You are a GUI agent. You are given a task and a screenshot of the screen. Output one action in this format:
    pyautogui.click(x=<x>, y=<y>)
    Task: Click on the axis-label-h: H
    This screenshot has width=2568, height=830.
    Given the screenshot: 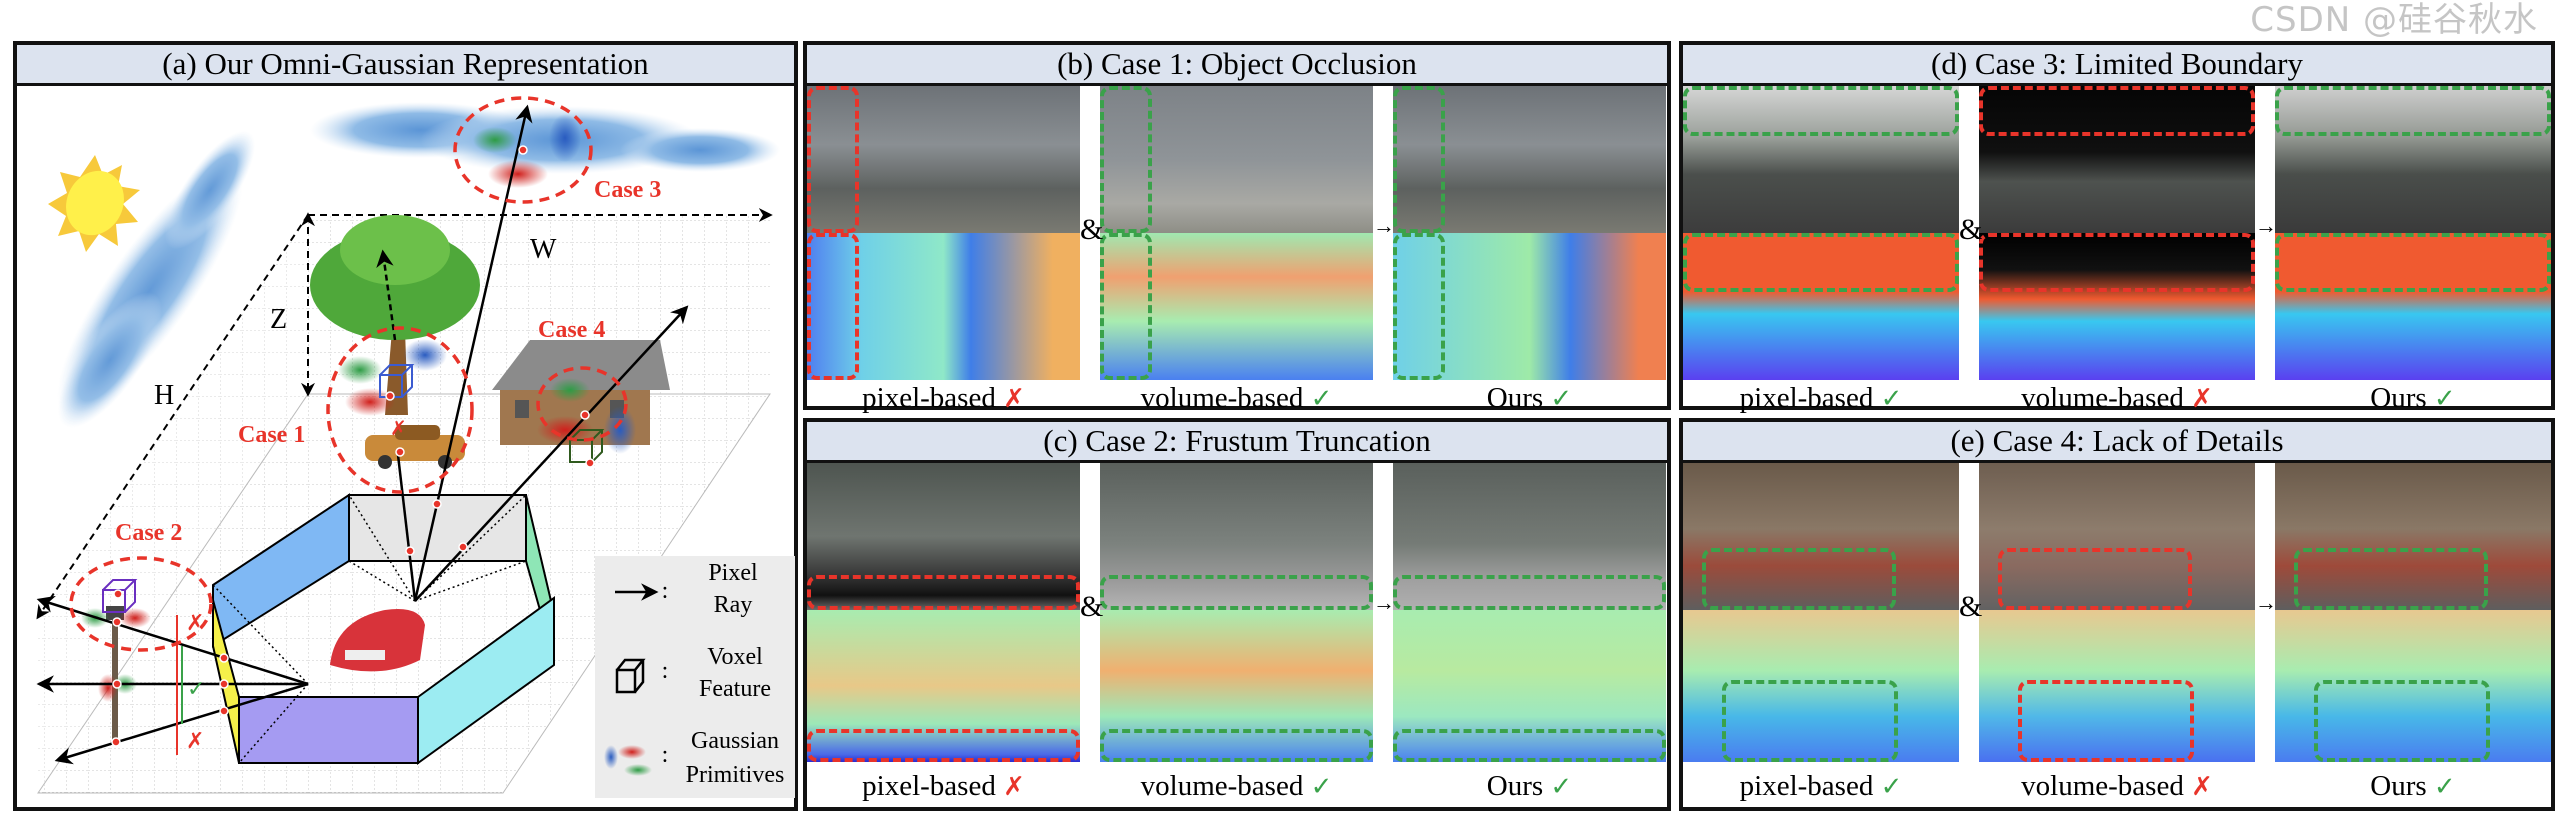 What is the action you would take?
    pyautogui.click(x=164, y=395)
    